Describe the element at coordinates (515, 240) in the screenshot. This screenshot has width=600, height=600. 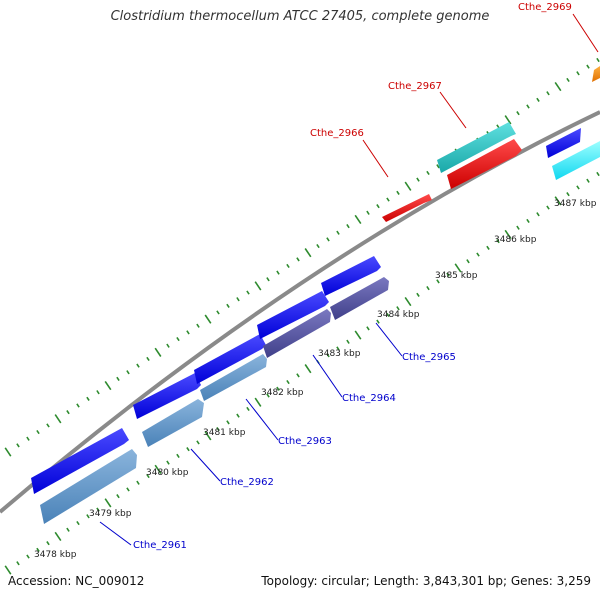
I see `tick-label: 3486 kbp` at that location.